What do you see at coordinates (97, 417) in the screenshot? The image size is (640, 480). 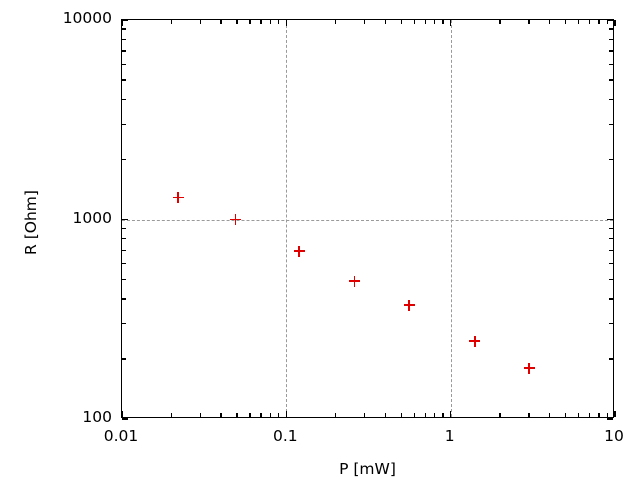 I see `y-tick-label: 100` at bounding box center [97, 417].